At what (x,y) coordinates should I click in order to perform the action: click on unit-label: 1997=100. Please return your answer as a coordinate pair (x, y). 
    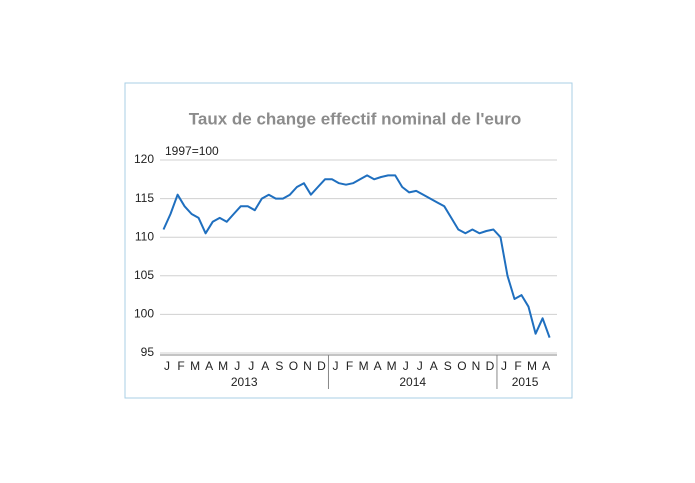
    Looking at the image, I should click on (192, 151).